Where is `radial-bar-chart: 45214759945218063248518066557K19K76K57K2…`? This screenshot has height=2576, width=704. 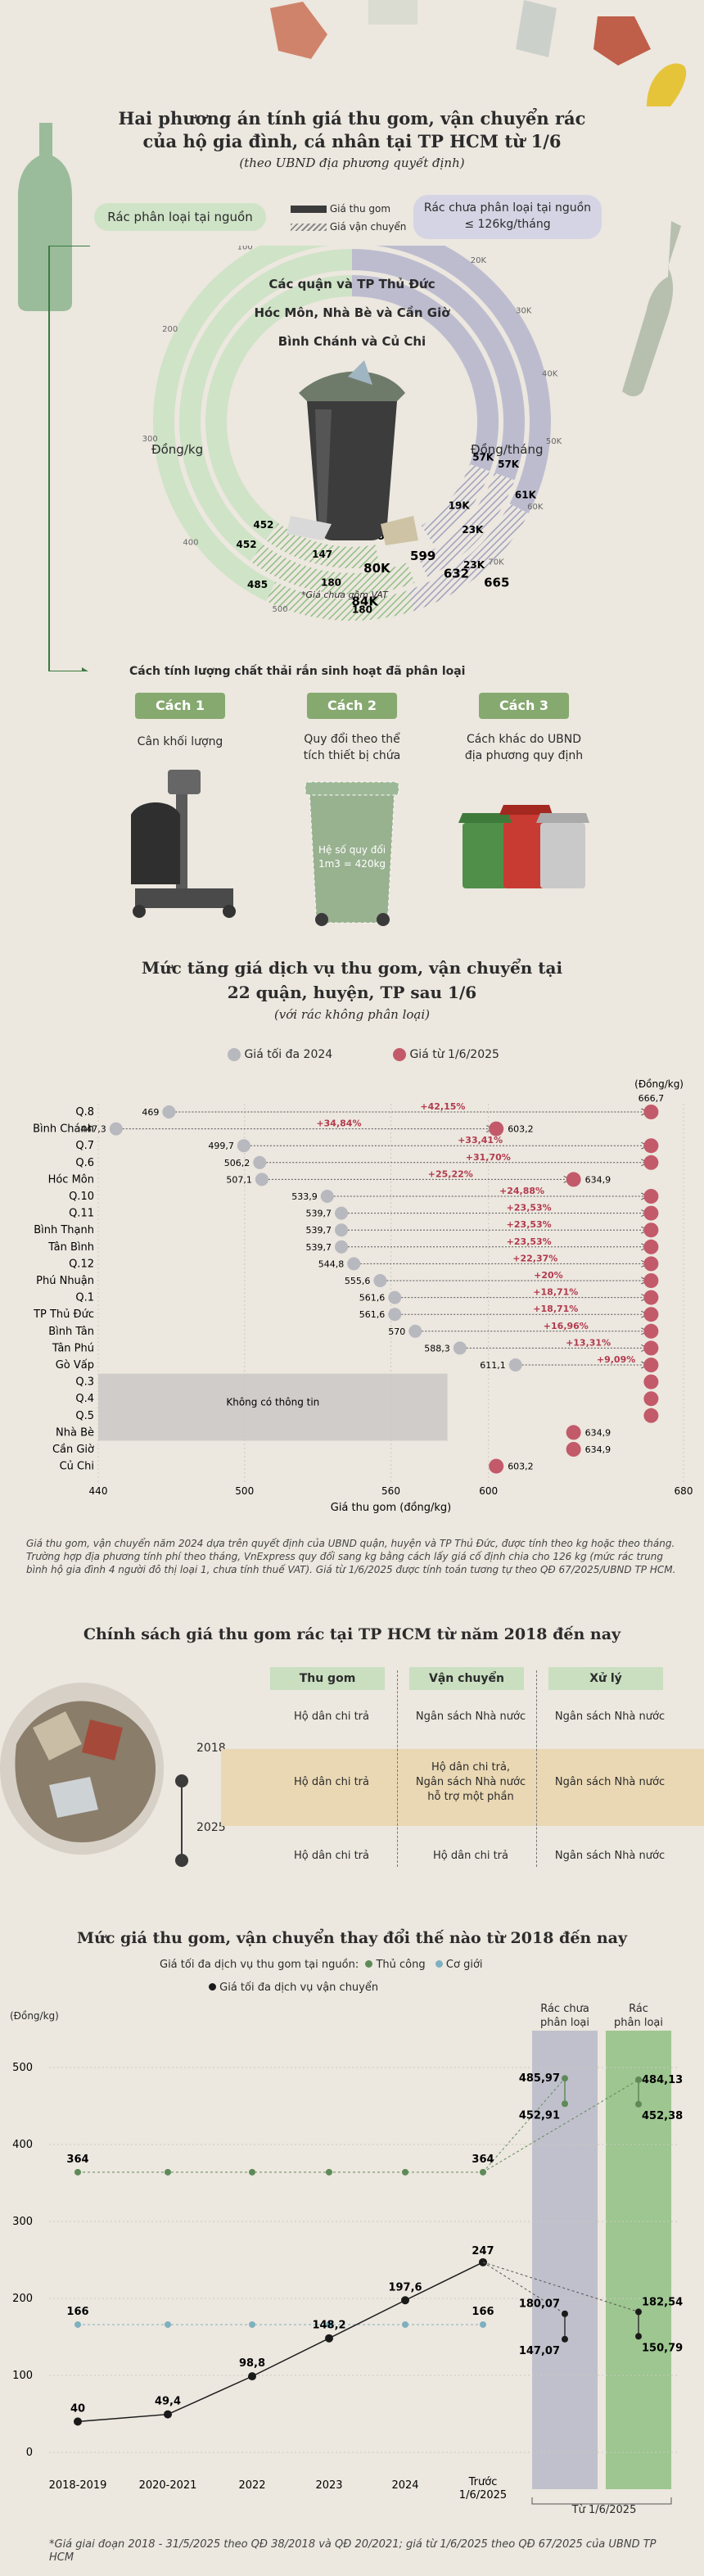
radial-bar-chart: 45214759945218063248518066557K19K76K57K2… is located at coordinates (305, 458).